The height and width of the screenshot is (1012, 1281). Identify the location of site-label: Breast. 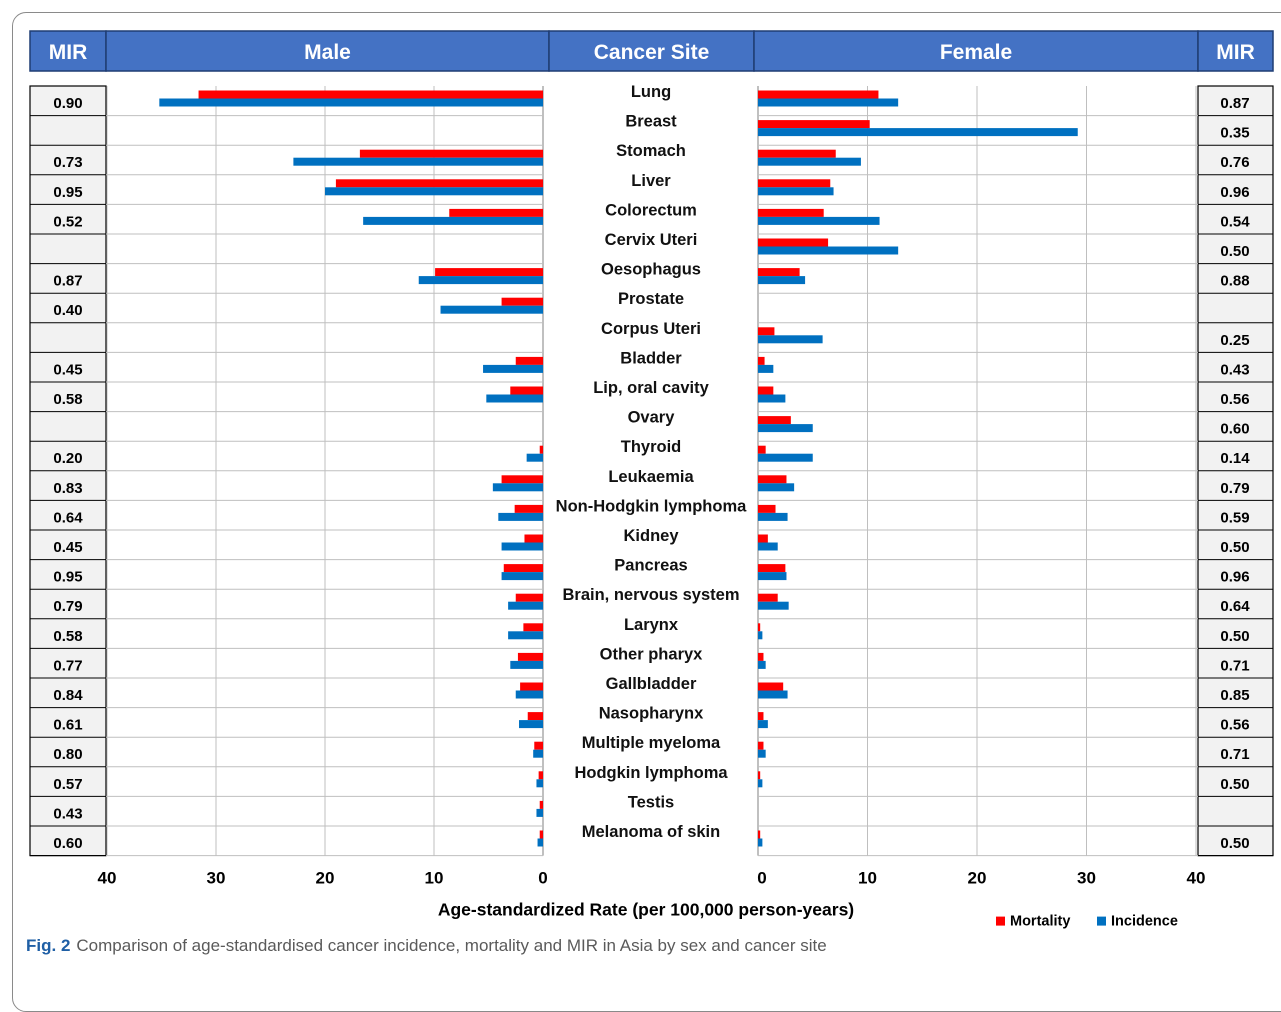
(651, 122).